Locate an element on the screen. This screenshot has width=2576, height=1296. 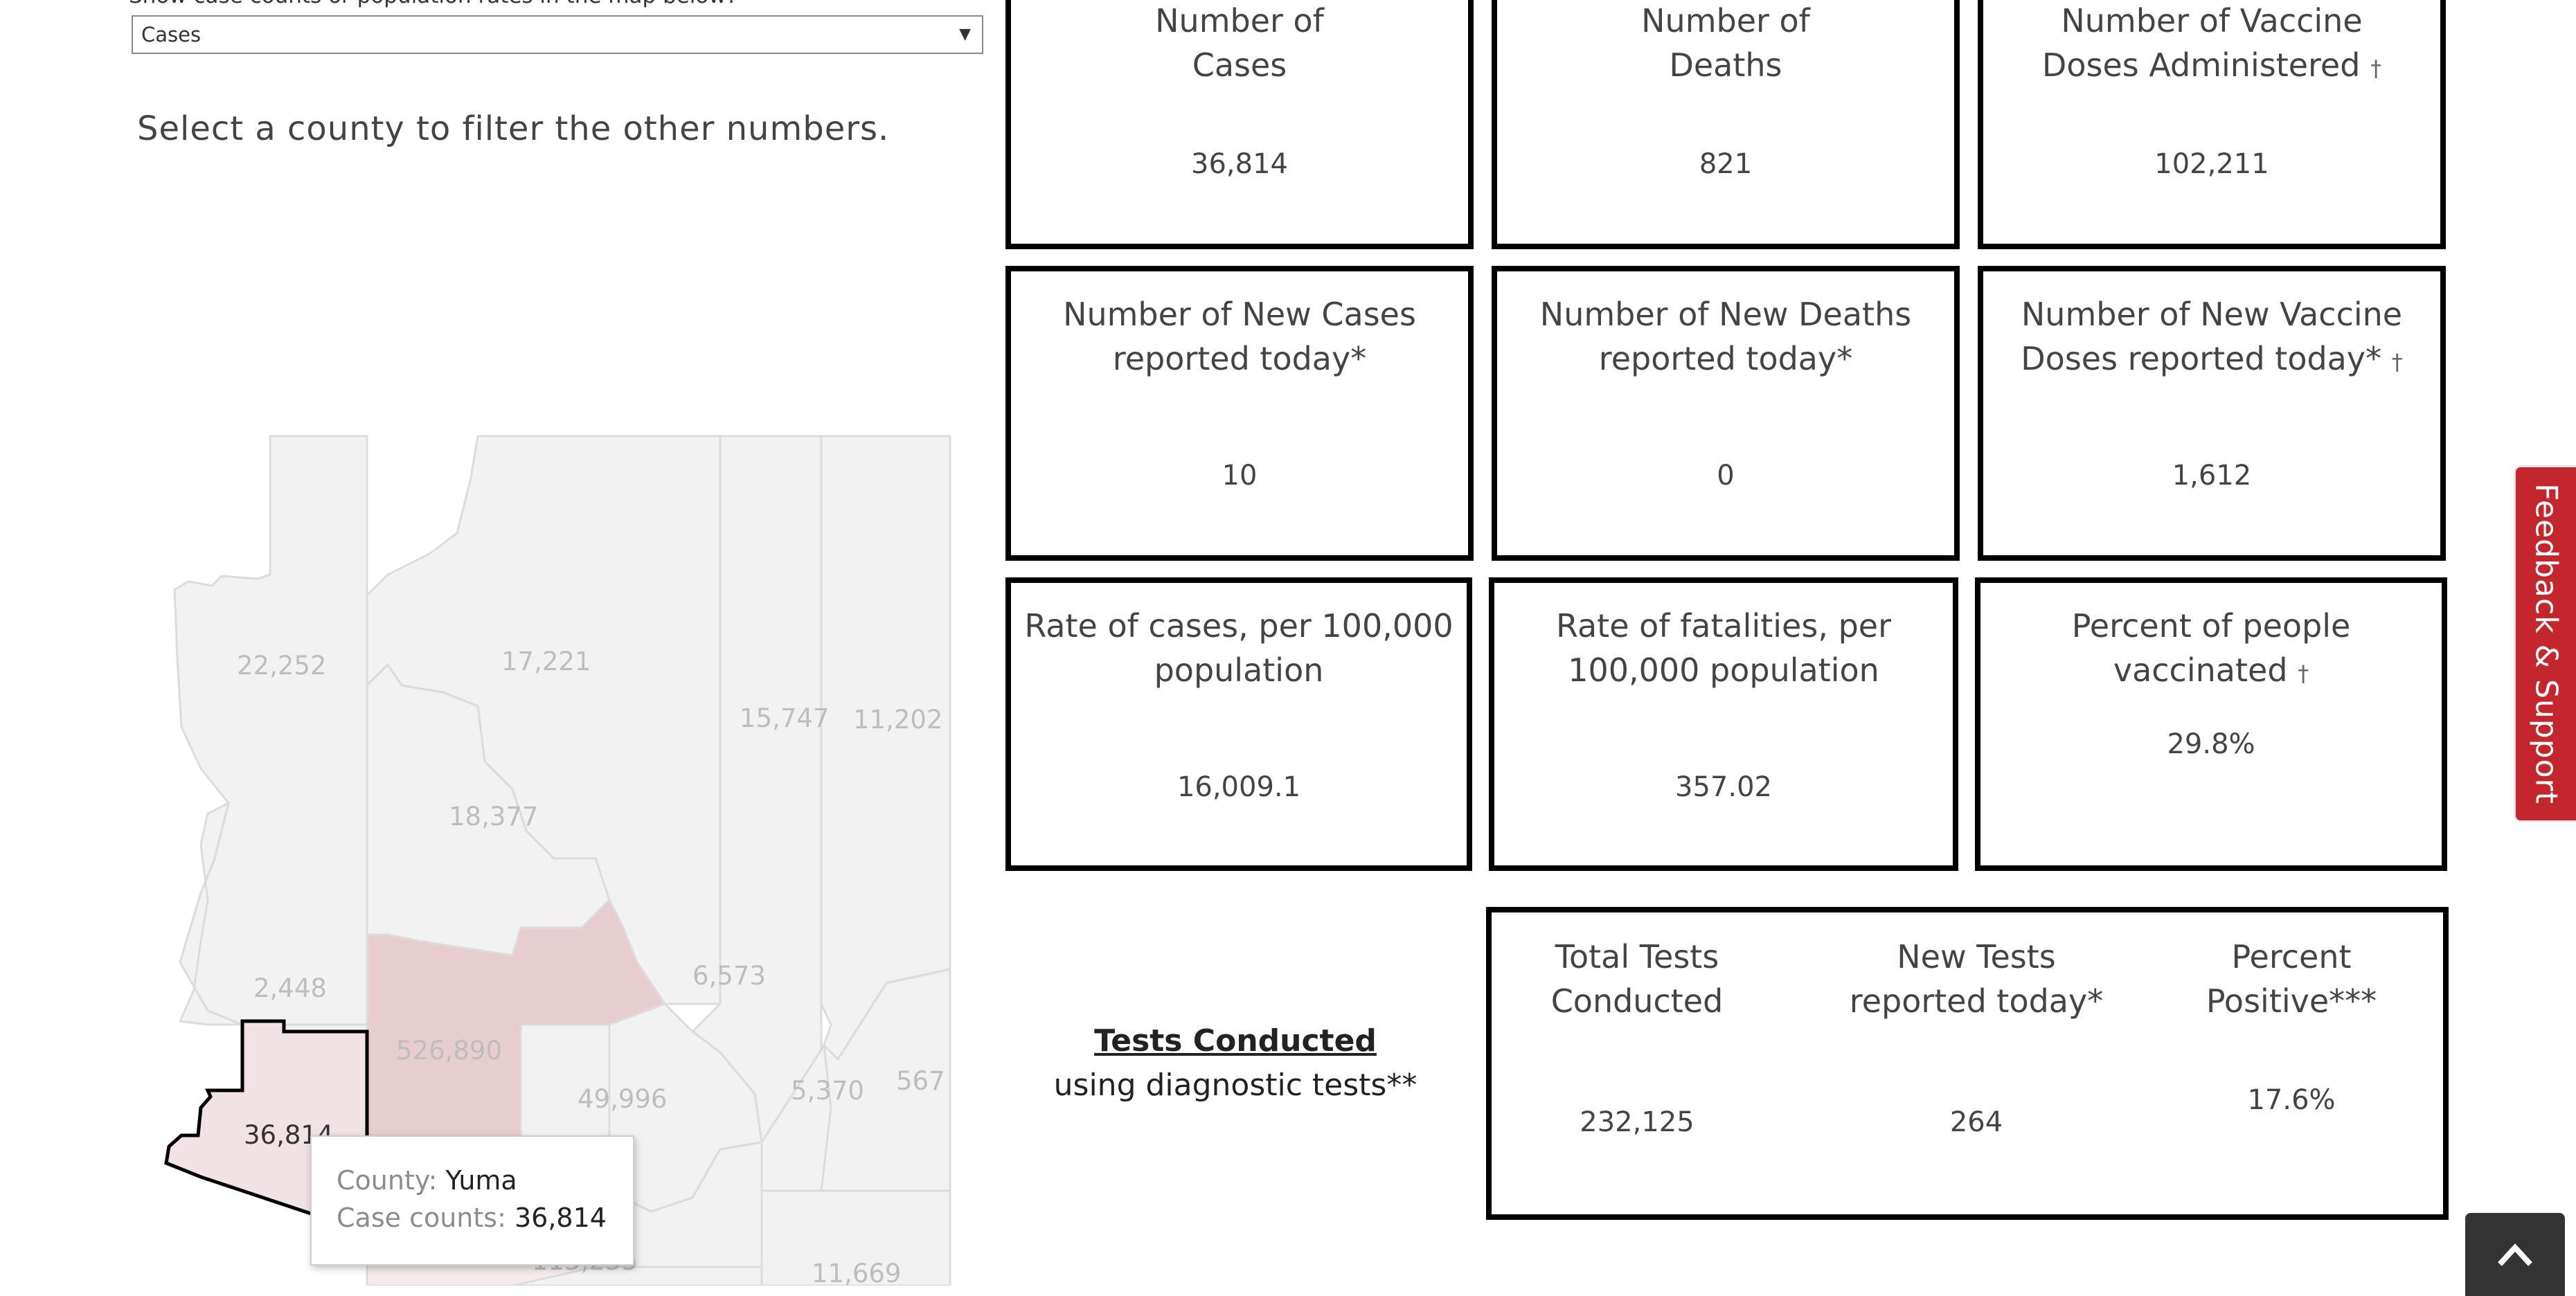
county-label: 18,377 is located at coordinates (494, 816).